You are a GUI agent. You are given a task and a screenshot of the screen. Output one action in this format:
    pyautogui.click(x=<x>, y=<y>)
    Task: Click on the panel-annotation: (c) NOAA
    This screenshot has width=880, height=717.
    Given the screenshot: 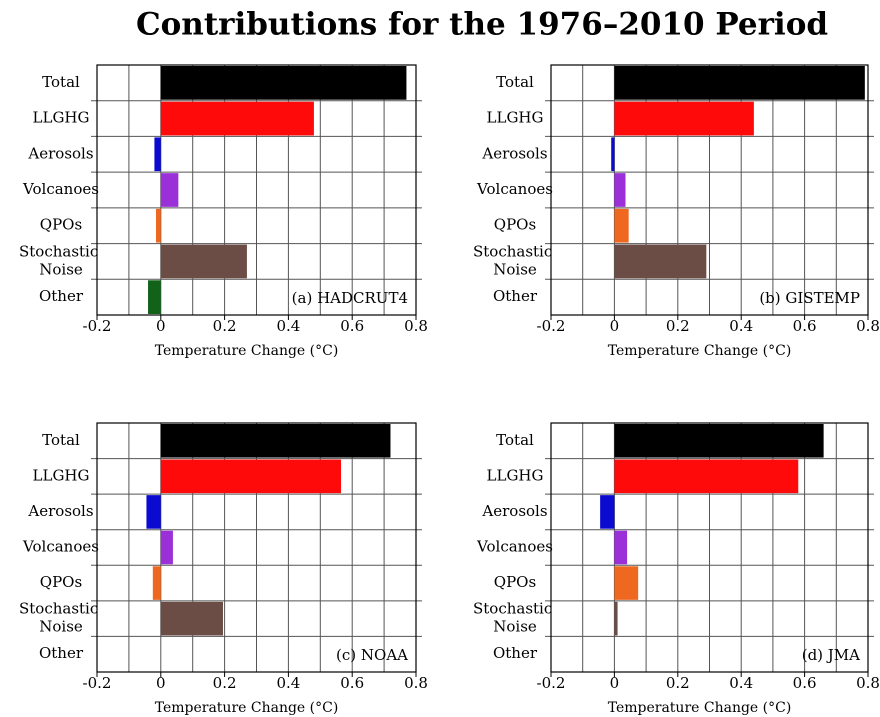 What is the action you would take?
    pyautogui.click(x=372, y=655)
    